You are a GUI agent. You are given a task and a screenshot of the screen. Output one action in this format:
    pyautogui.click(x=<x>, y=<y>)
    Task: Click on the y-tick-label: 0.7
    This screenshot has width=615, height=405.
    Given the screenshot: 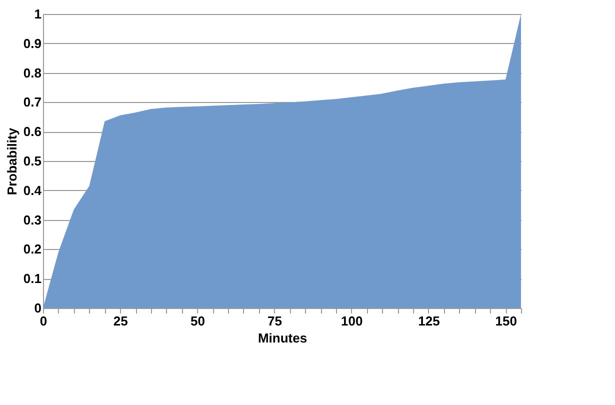 What is the action you would take?
    pyautogui.click(x=32, y=102)
    